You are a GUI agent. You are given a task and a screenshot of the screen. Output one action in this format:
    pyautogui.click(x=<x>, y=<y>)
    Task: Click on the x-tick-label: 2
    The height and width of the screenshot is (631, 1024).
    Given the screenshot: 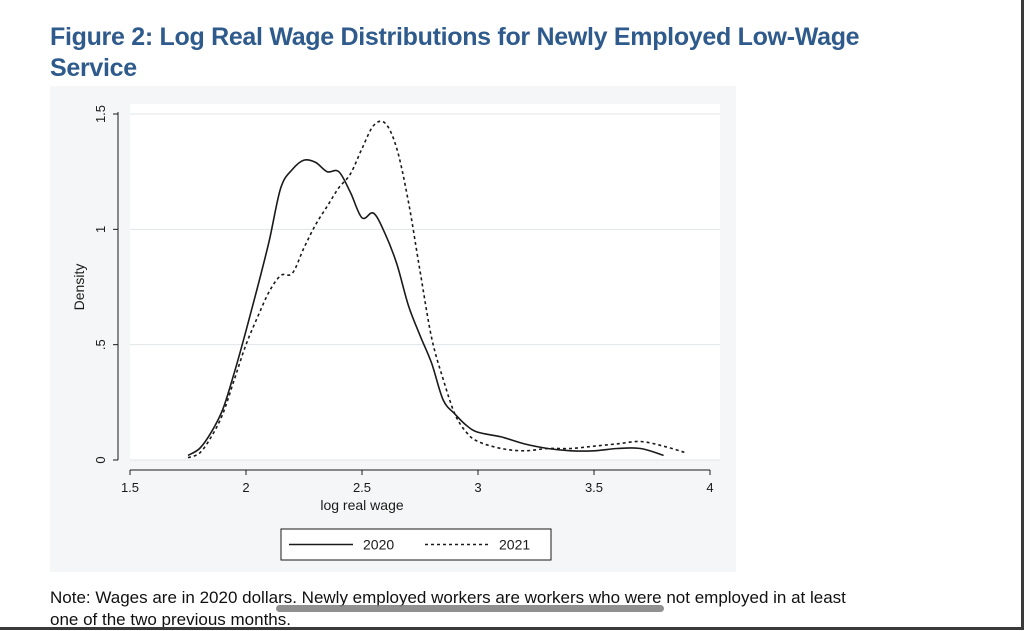 What is the action you would take?
    pyautogui.click(x=245, y=487)
    